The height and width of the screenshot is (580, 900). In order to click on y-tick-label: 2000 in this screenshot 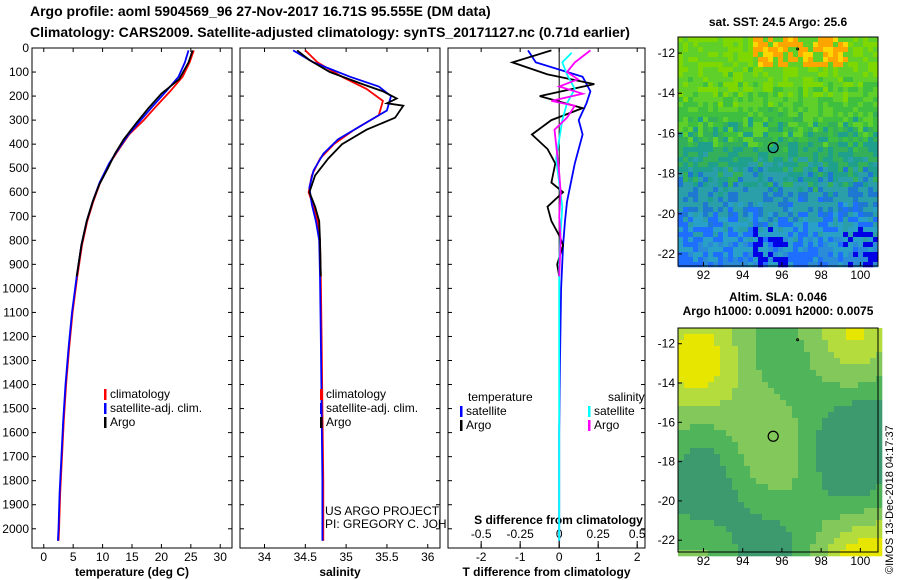, I will do `click(15, 529)`.